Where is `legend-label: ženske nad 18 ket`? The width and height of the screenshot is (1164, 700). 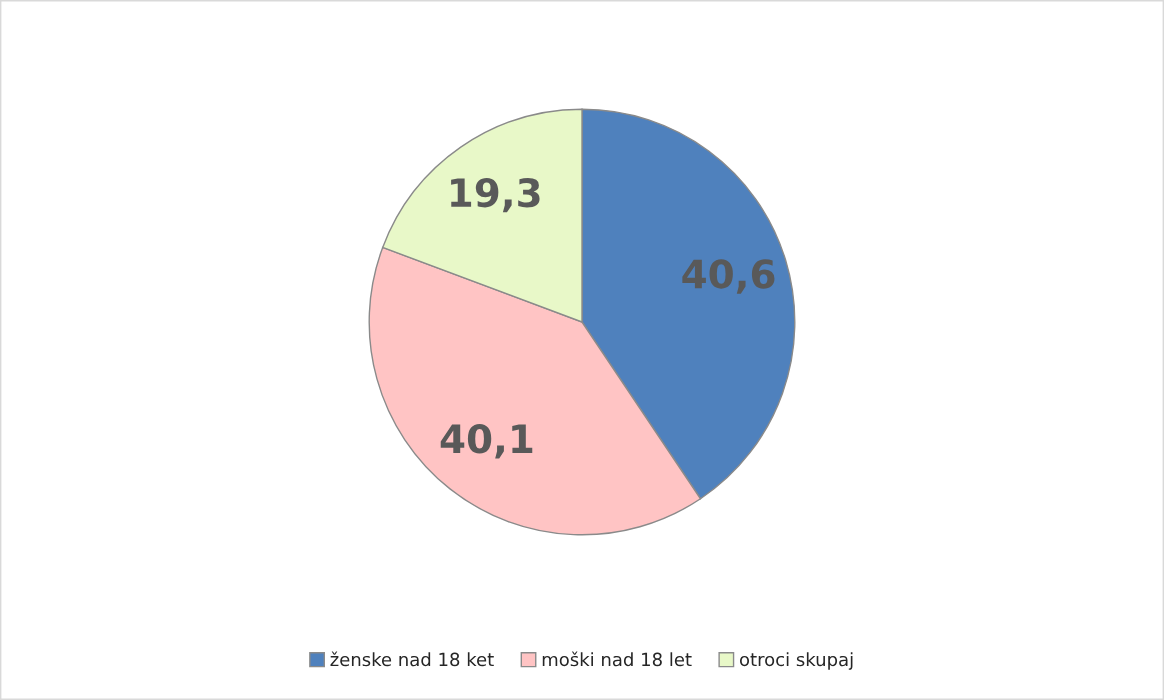
legend-label: ženske nad 18 ket is located at coordinates (412, 659).